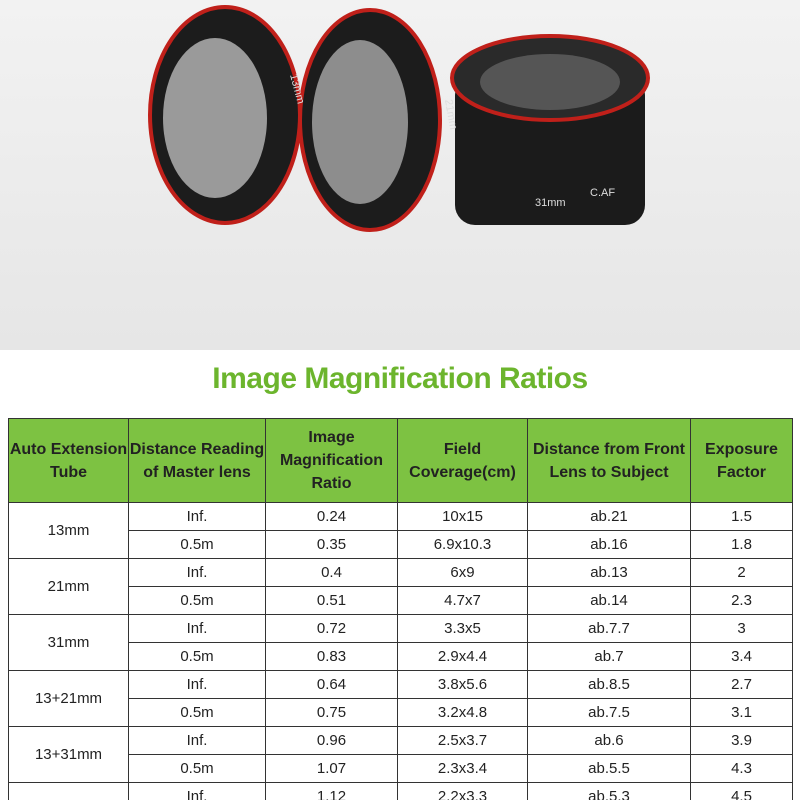 Image resolution: width=800 pixels, height=800 pixels. Describe the element at coordinates (609, 628) in the screenshot. I see `table-cell: ab.7.7` at that location.